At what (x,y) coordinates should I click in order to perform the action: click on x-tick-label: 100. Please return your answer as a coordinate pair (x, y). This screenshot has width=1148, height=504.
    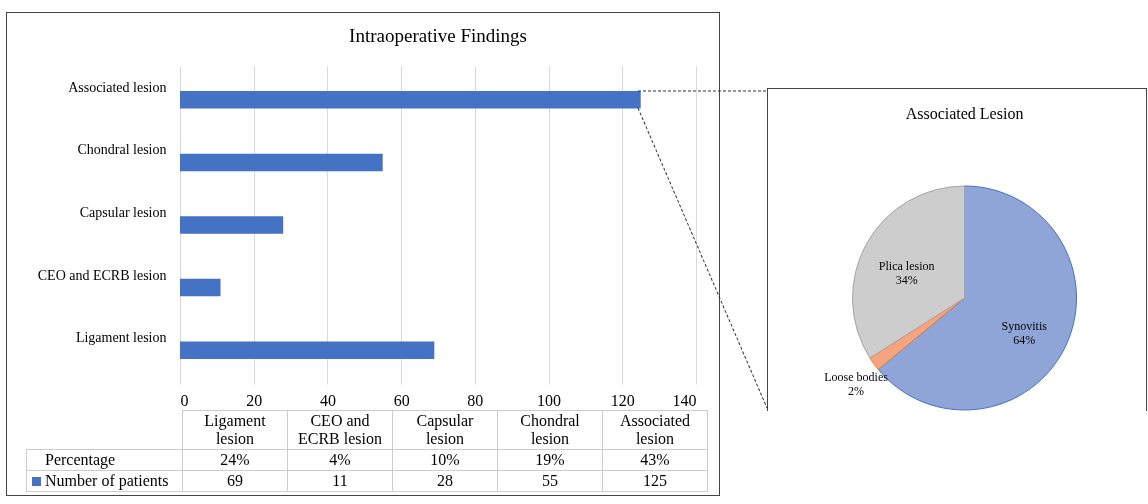
    Looking at the image, I should click on (549, 400).